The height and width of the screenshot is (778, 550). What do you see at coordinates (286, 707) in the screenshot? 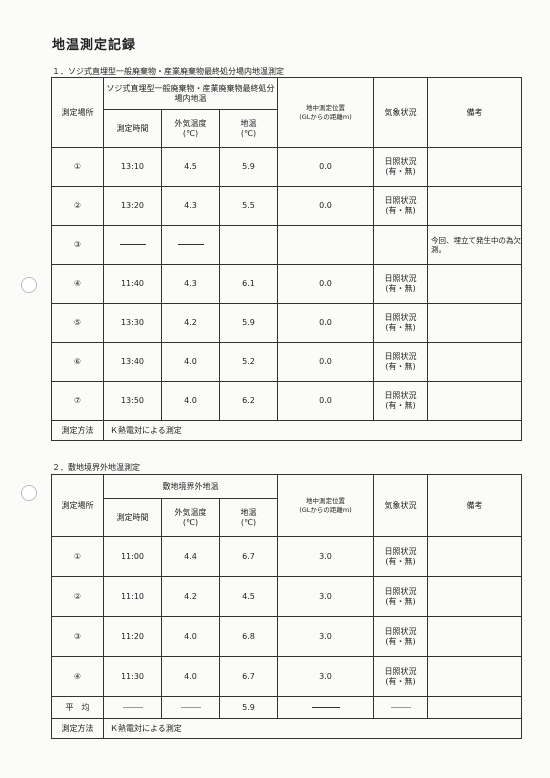
I see `average-row: 平 均 5.9` at bounding box center [286, 707].